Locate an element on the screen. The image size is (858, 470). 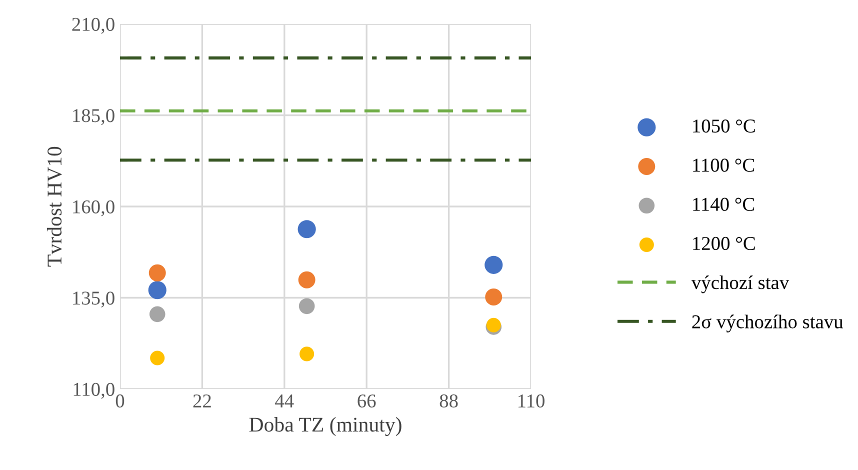
y-tick-label: 110,0 is located at coordinates (94, 390).